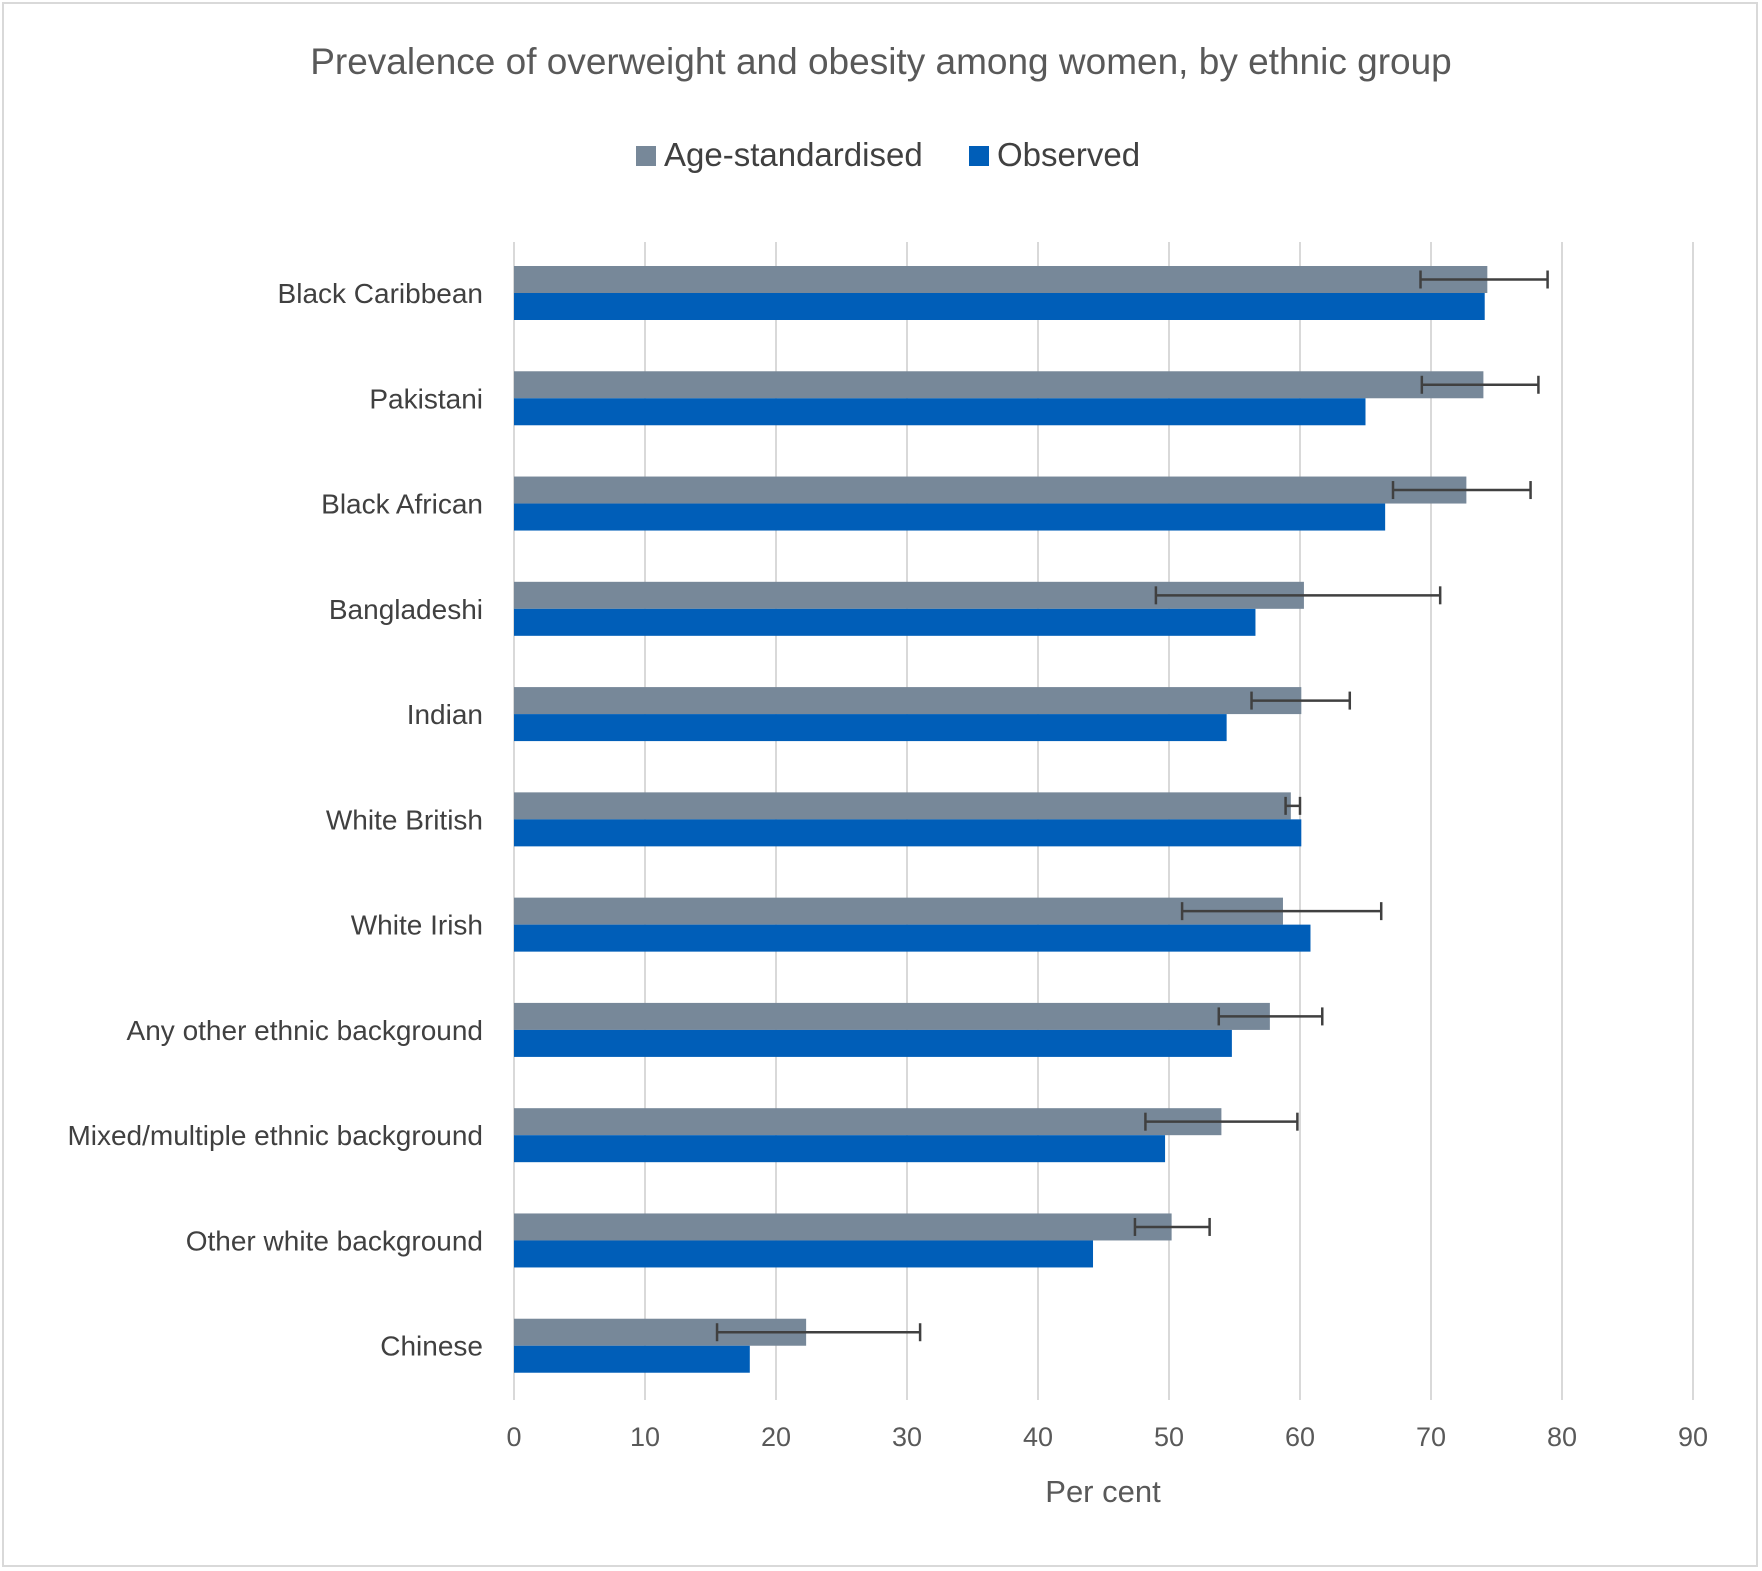  Describe the element at coordinates (907, 1437) in the screenshot. I see `x-tick-label-30: 30` at that location.